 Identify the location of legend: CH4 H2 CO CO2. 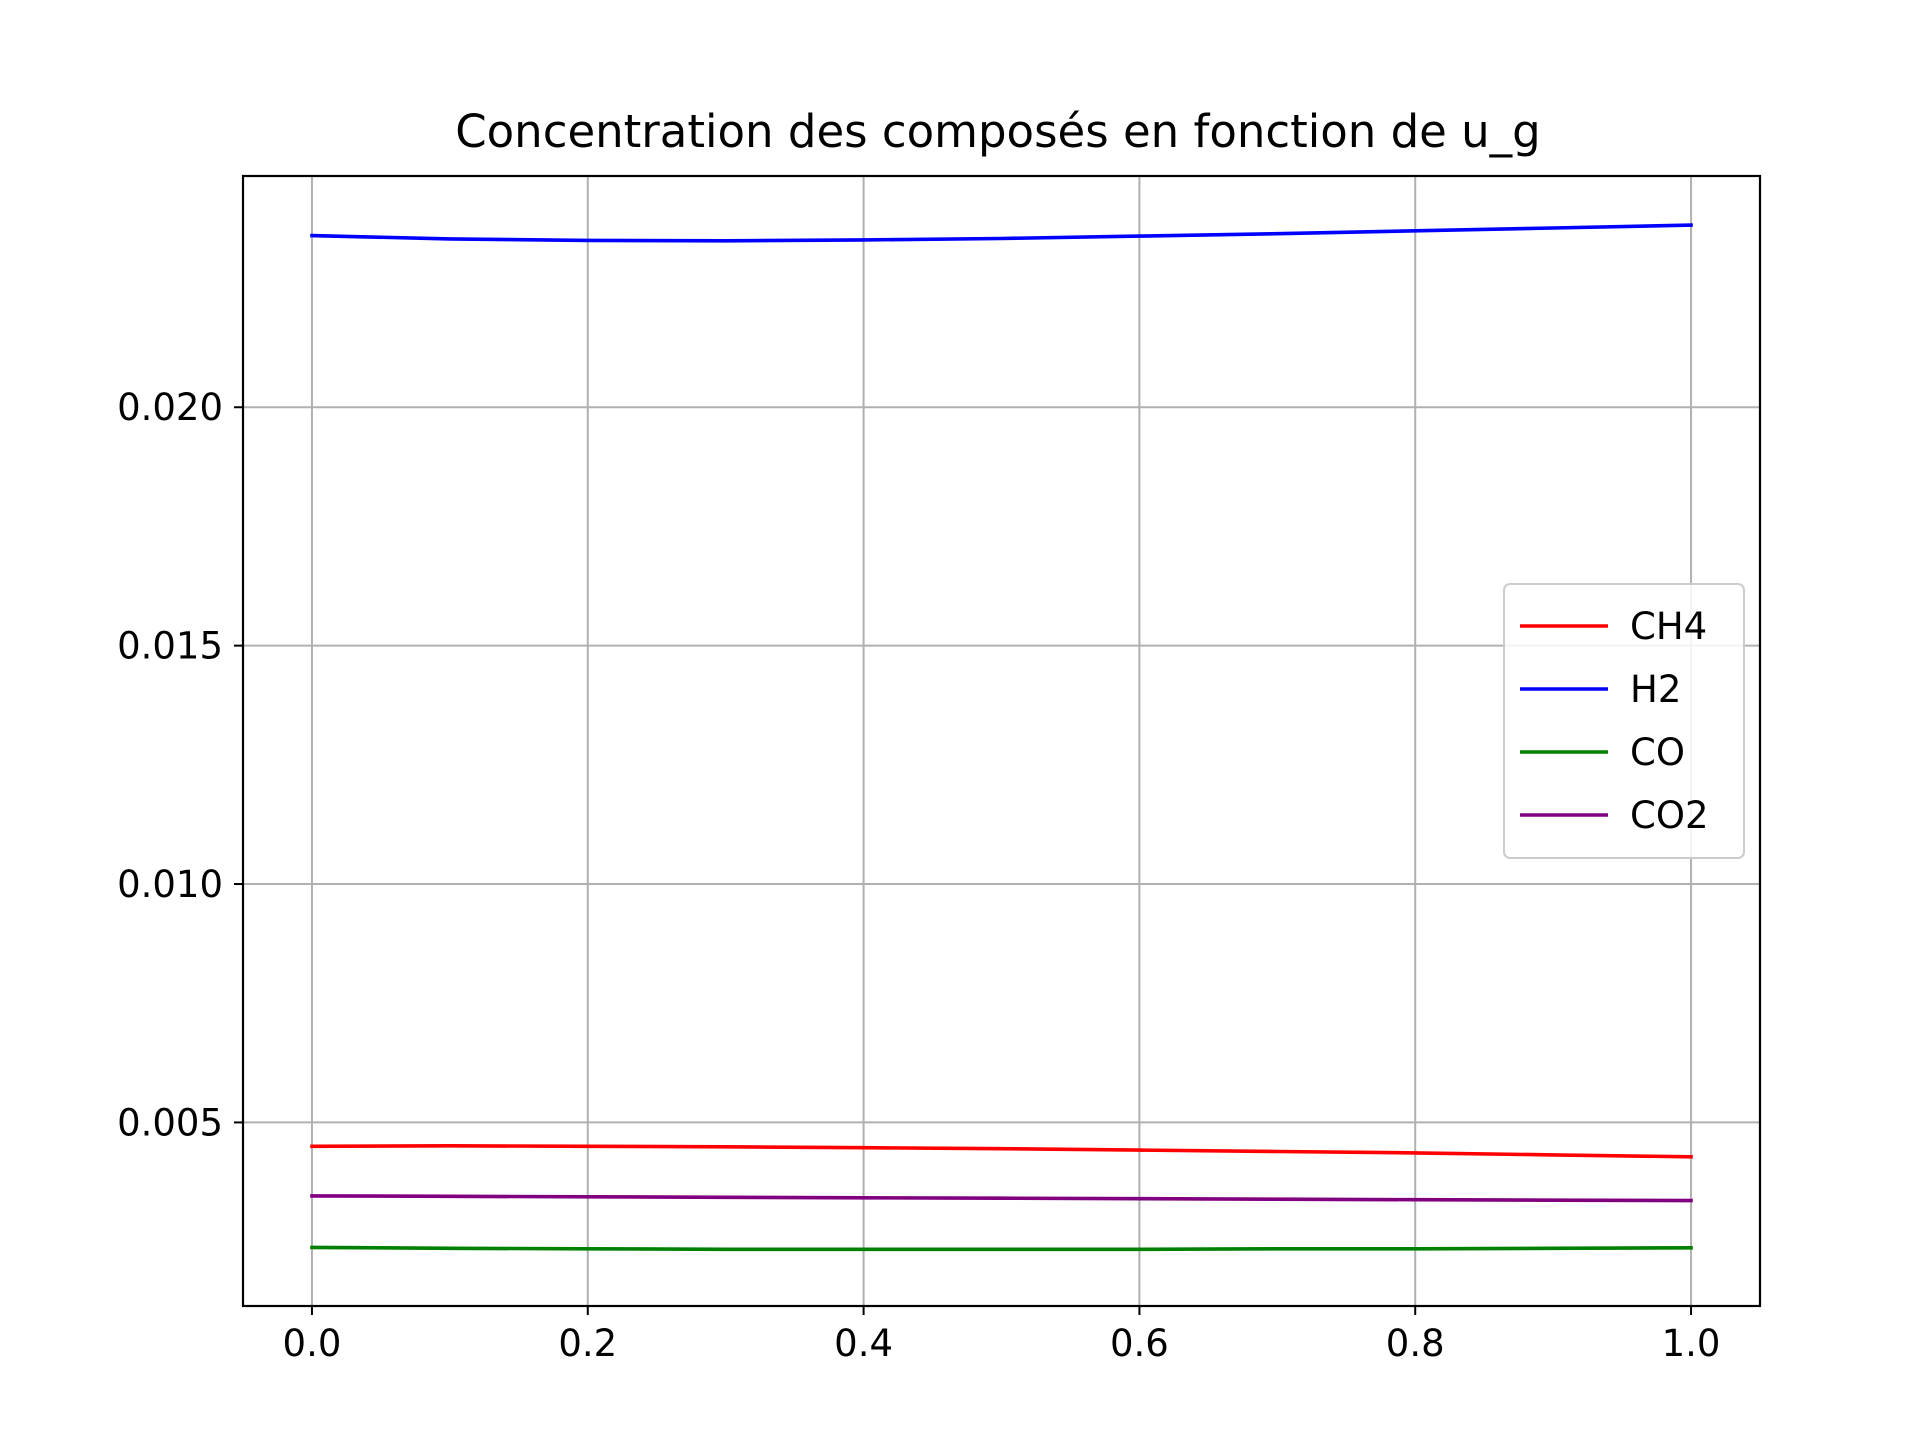
(1624, 721).